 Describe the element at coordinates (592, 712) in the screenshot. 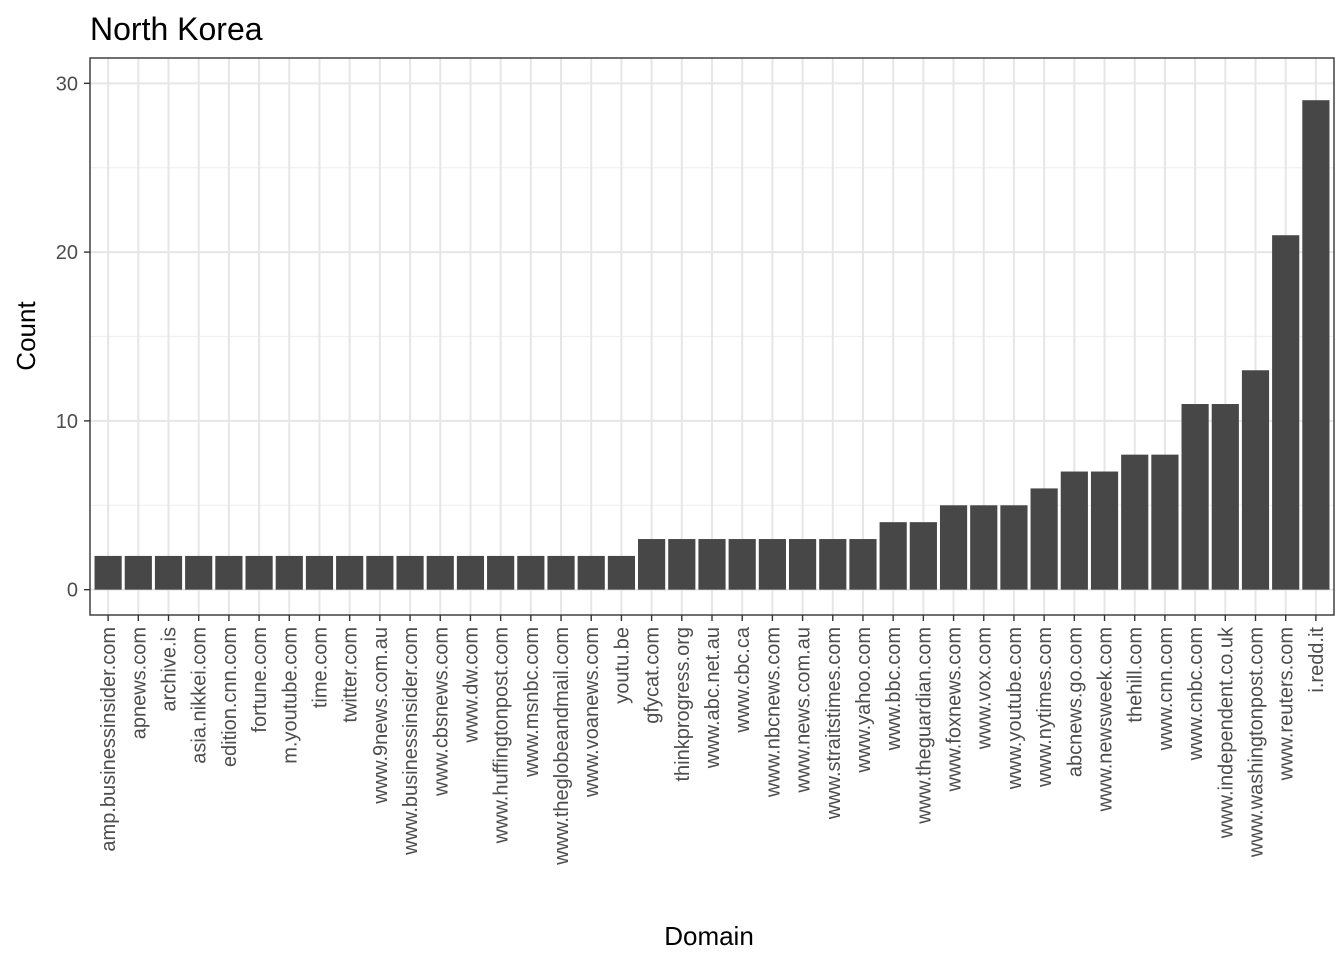

I see `x-tick-label: www.voanews.com` at that location.